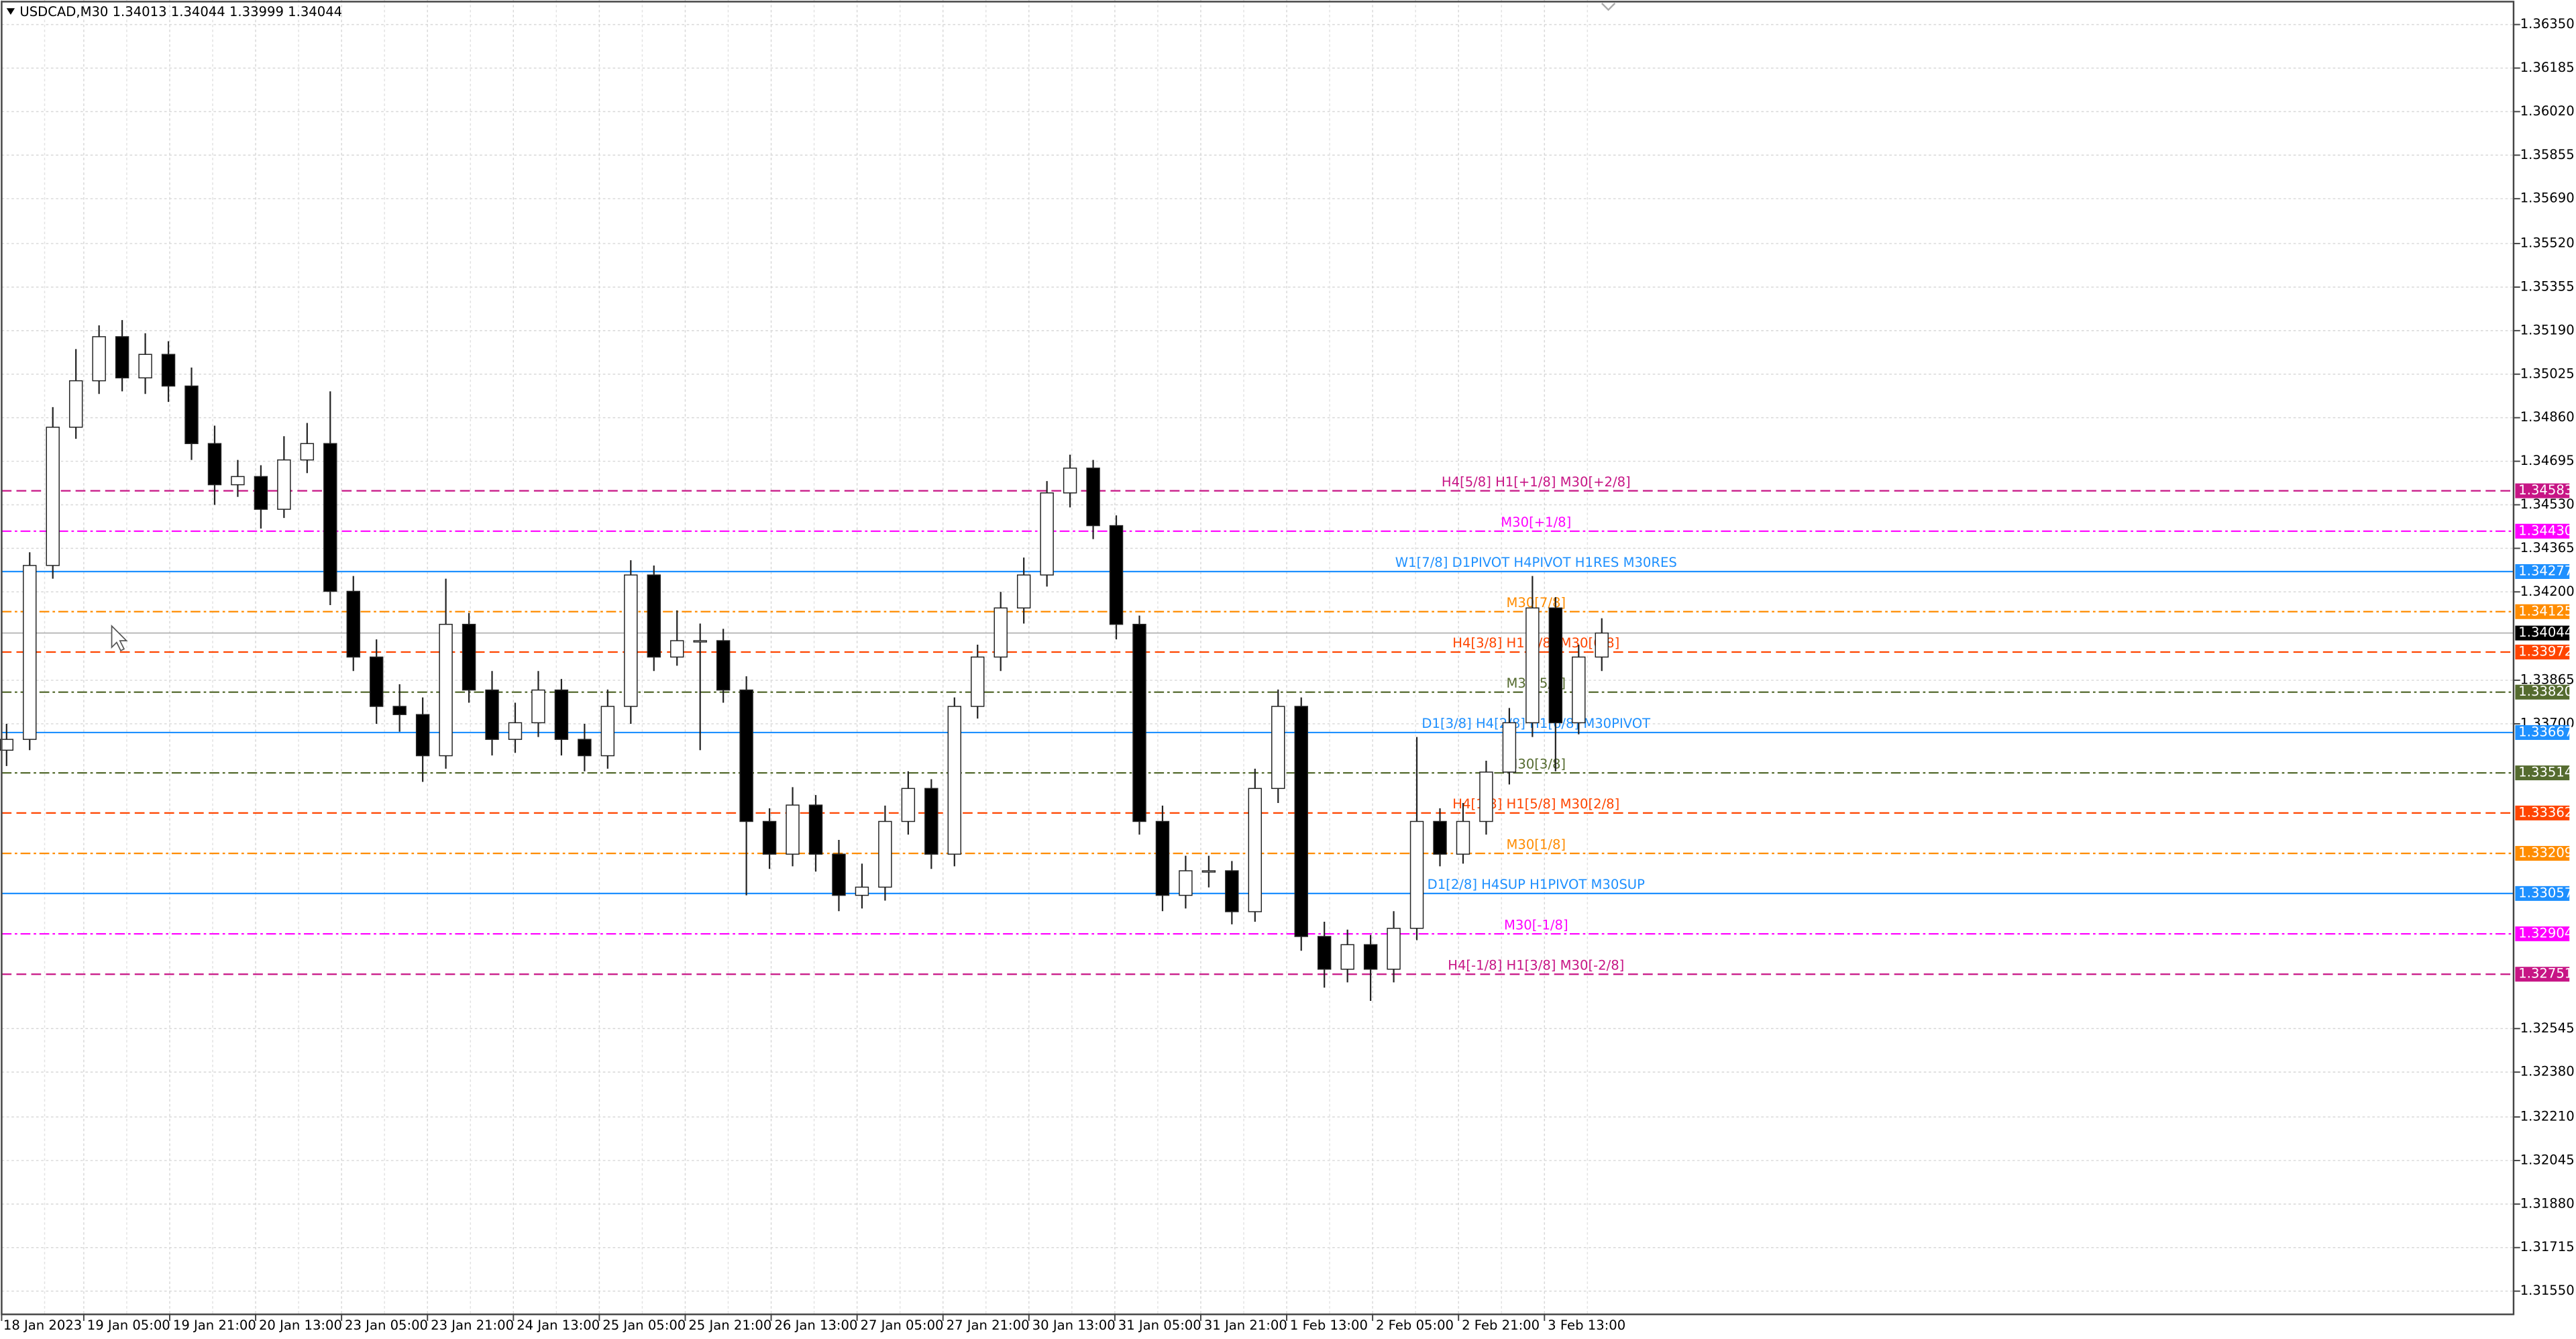  I want to click on level-label: H4[1/8] H1[5/8] M30[2/8], so click(1535, 804).